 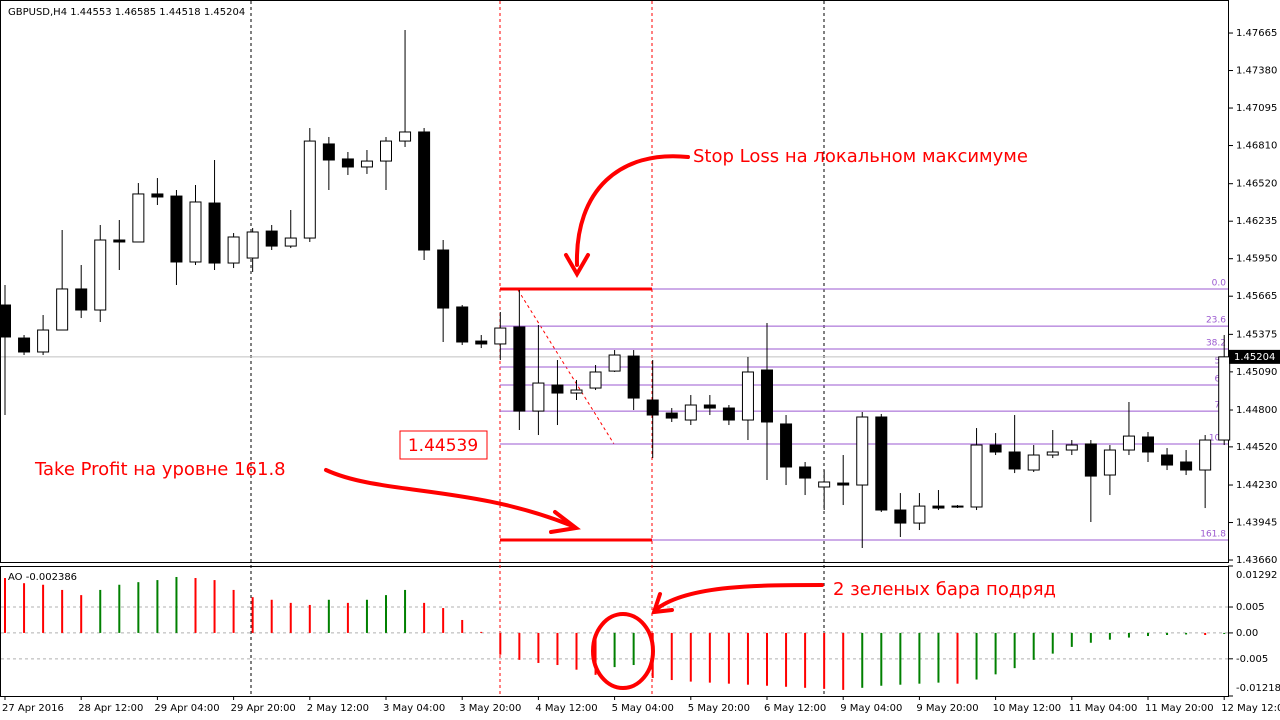 I want to click on fib-label: 100, so click(x=1217, y=438).